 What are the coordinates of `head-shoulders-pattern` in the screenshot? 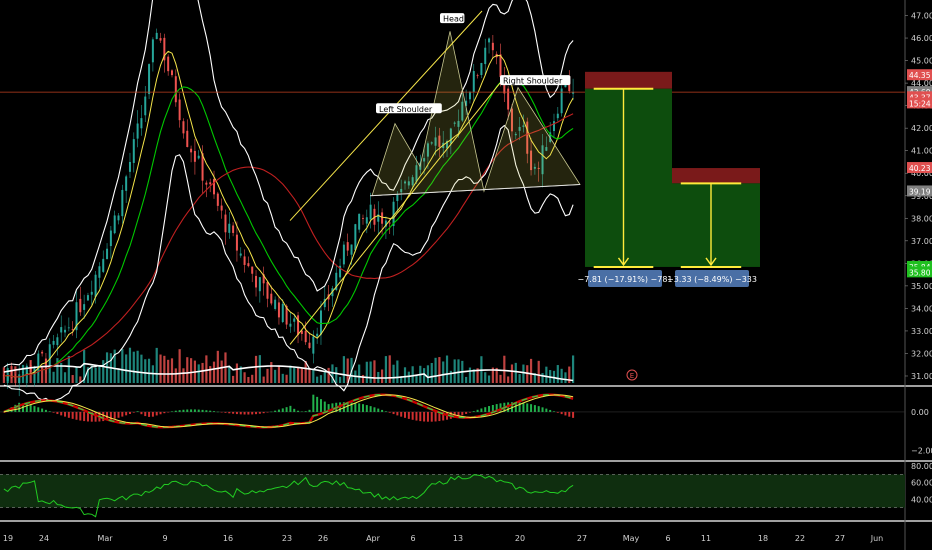 It's located at (476, 114).